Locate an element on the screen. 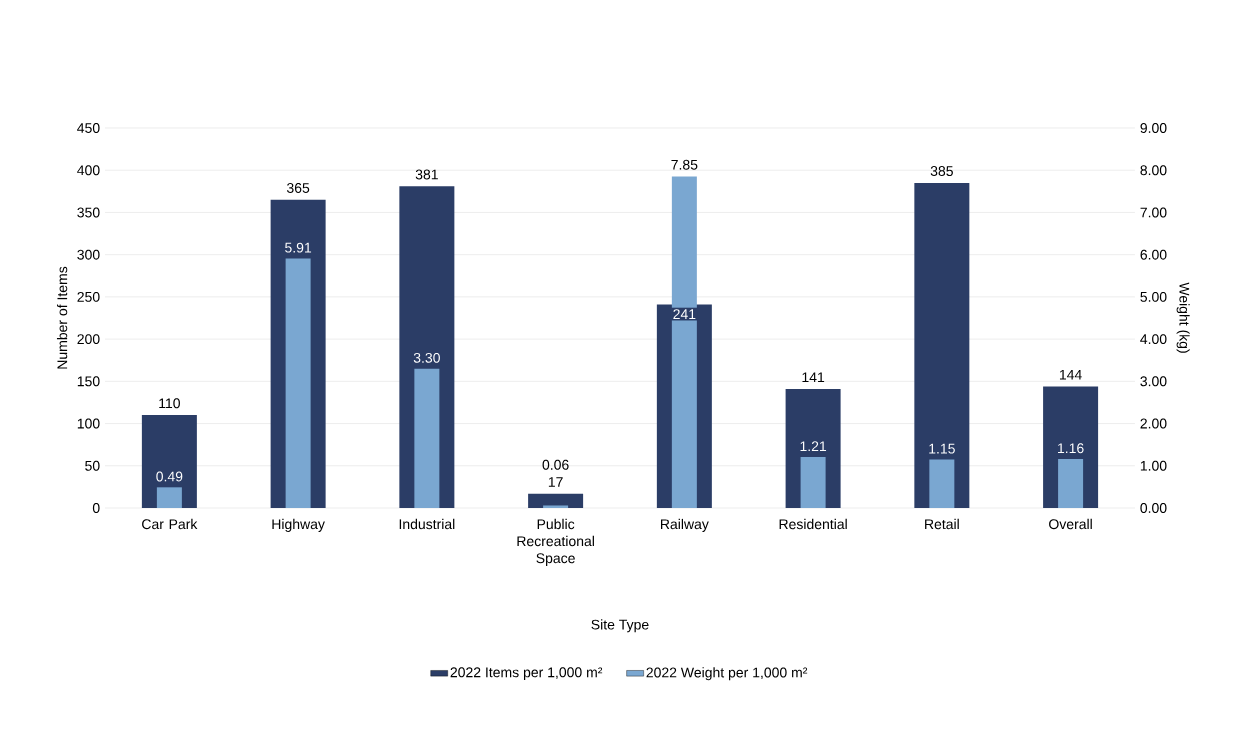  data-label: 0.06 is located at coordinates (555, 464).